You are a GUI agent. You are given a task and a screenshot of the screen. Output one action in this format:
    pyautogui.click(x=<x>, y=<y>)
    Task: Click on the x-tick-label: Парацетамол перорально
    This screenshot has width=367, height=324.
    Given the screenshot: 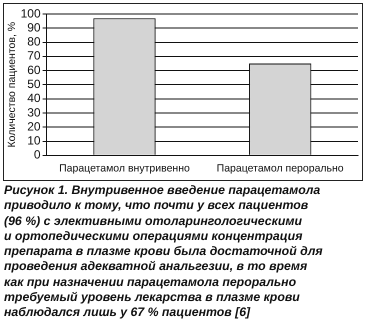 What is the action you would take?
    pyautogui.click(x=280, y=168)
    